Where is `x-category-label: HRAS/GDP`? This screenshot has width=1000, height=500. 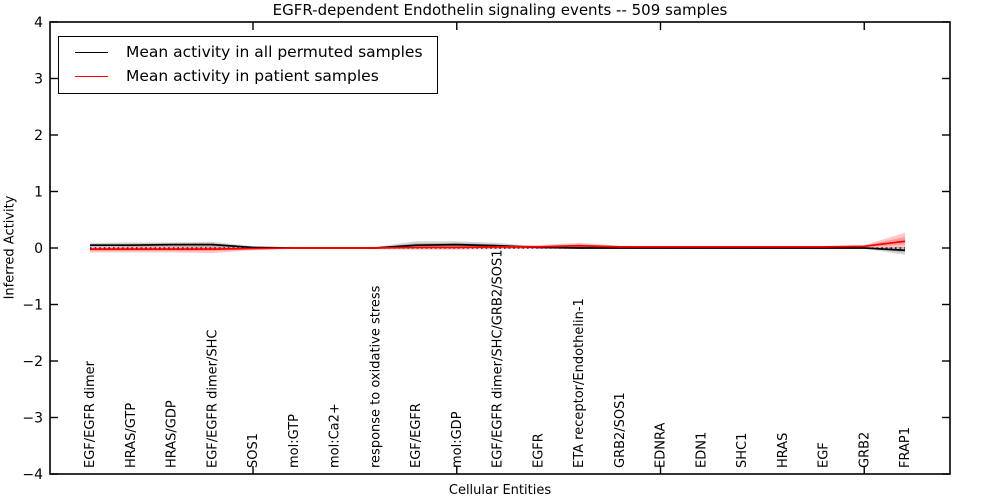 x-category-label: HRAS/GDP is located at coordinates (172, 434).